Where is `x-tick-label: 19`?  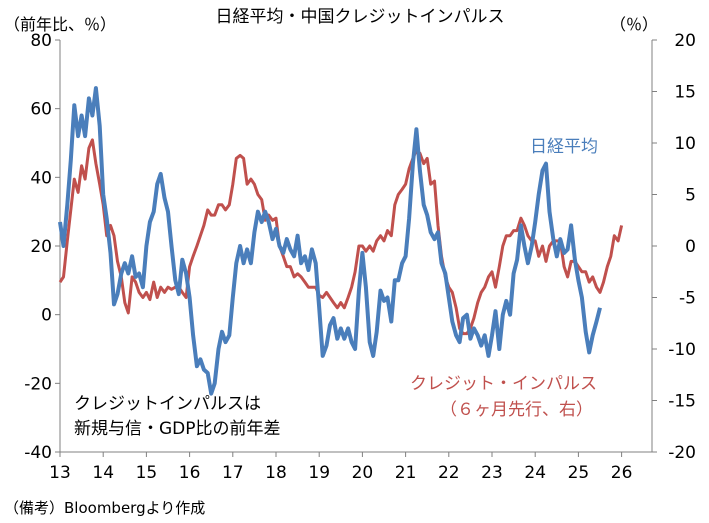
x-tick-label: 19 is located at coordinates (319, 473).